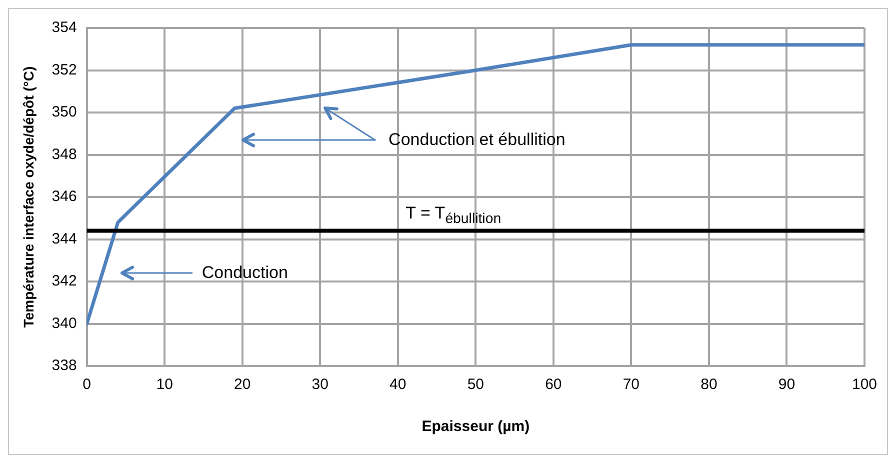  I want to click on y-tick-label: 352, so click(64, 69).